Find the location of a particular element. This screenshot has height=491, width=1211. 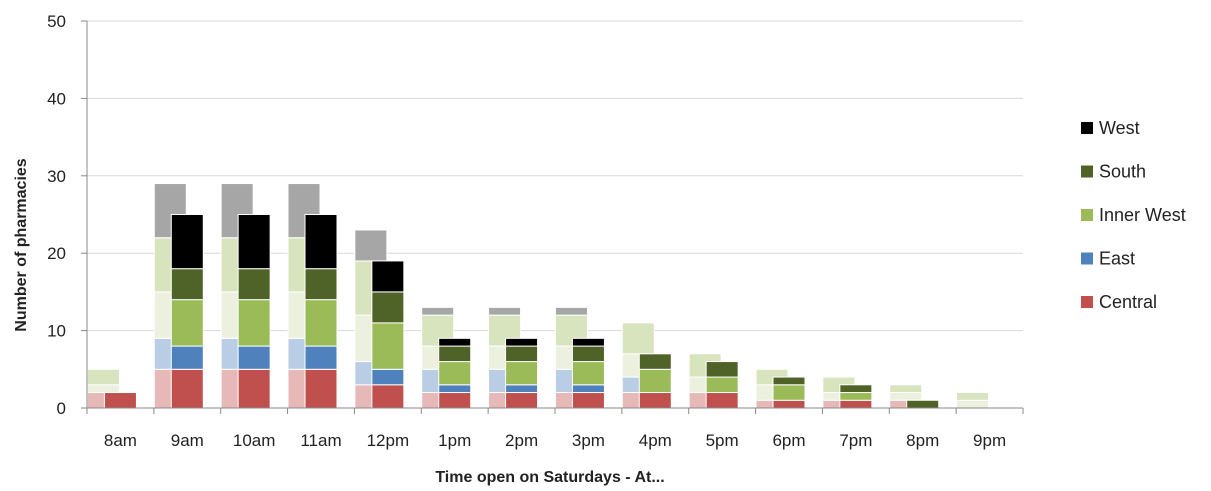

y-tick-label: 30 is located at coordinates (56, 176).